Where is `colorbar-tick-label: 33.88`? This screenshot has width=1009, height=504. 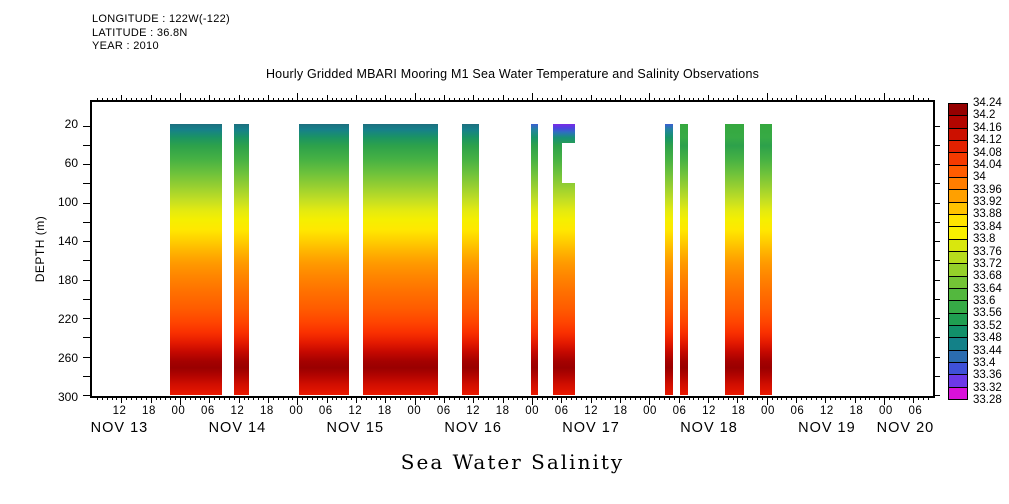
colorbar-tick-label: 33.88 is located at coordinates (987, 214).